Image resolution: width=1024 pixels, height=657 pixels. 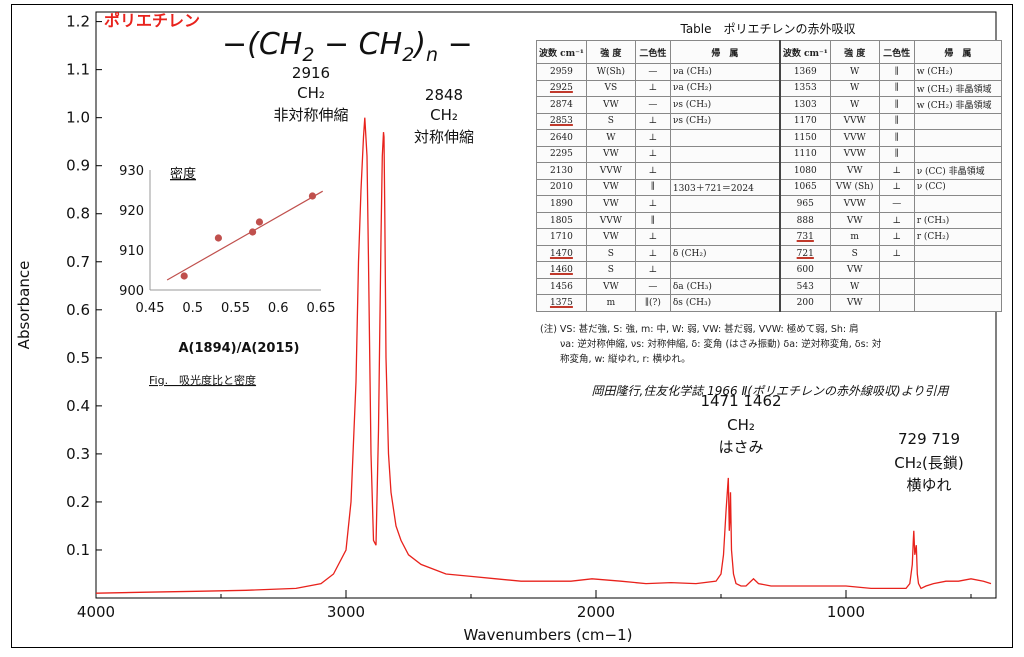 What do you see at coordinates (804, 121) in the screenshot?
I see `cell-wavenumber-2: 1170` at bounding box center [804, 121].